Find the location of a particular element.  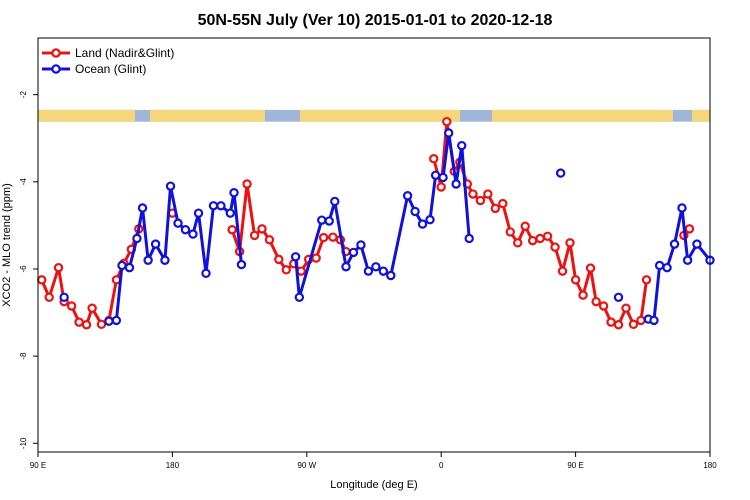

x-tick-label: 180 is located at coordinates (173, 465).